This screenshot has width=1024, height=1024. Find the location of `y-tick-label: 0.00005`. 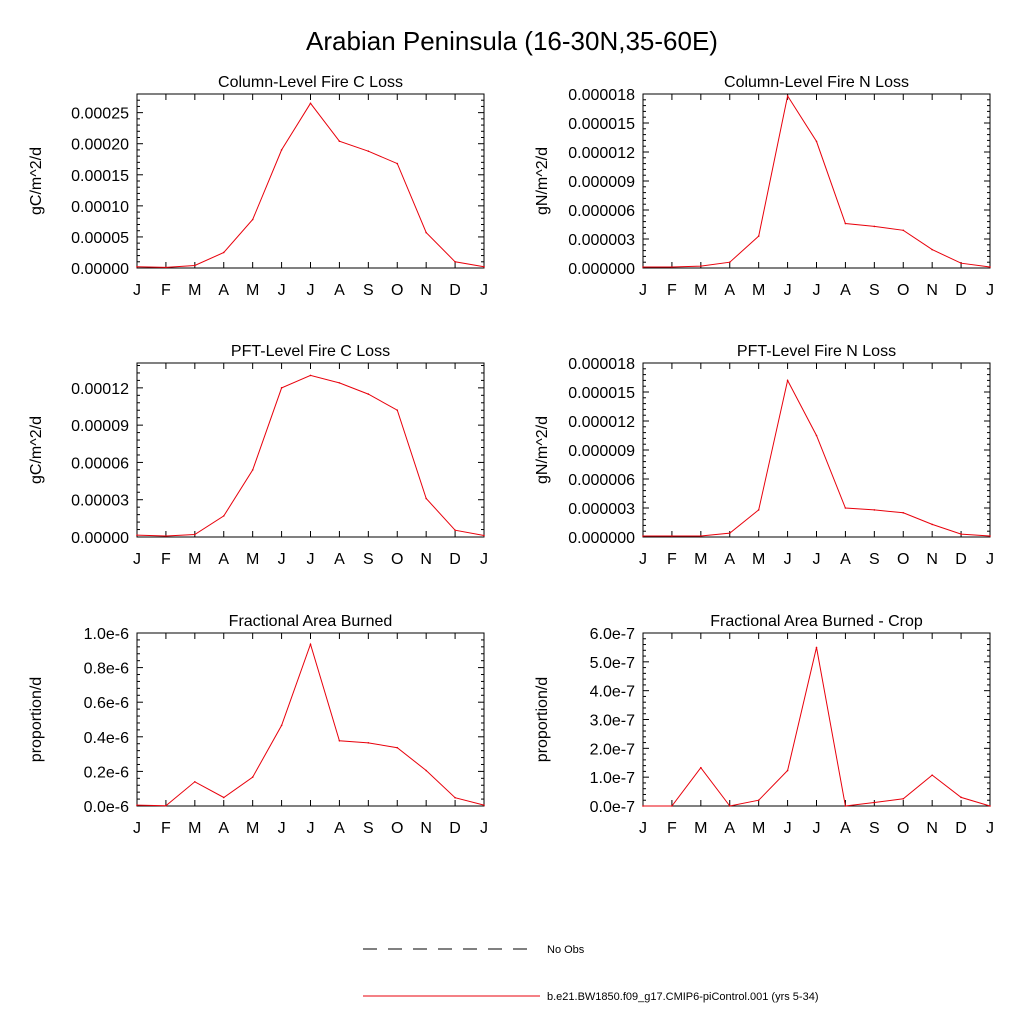

y-tick-label: 0.00005 is located at coordinates (100, 238).